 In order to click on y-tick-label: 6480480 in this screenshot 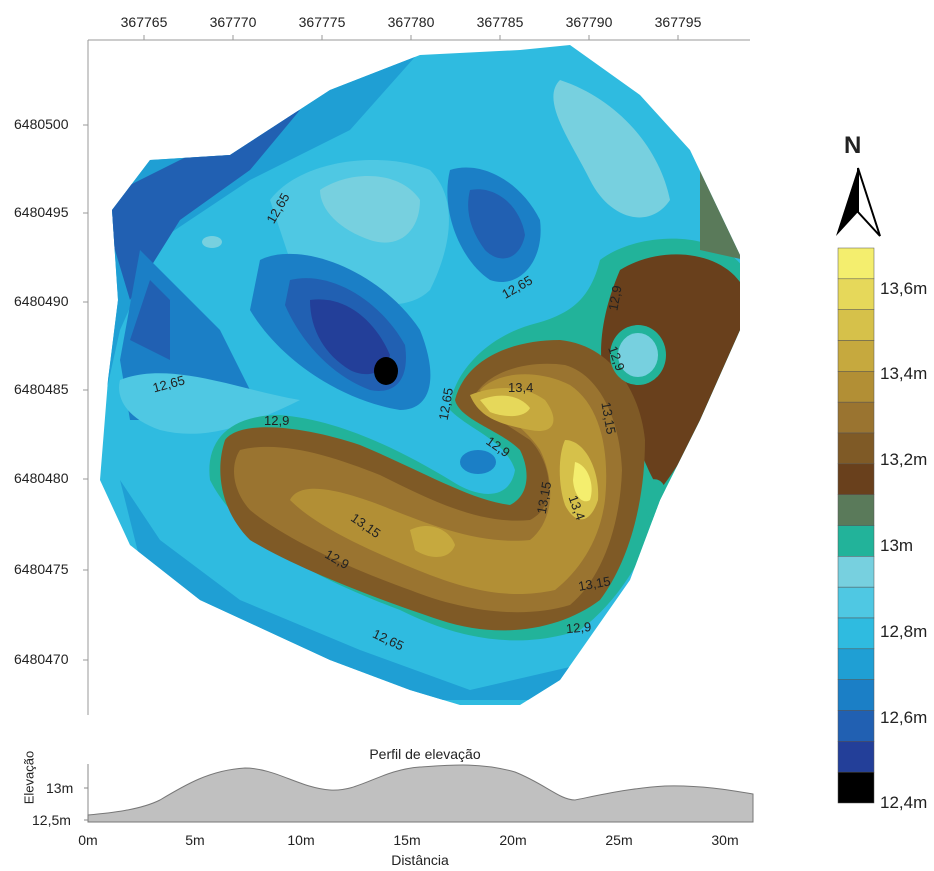, I will do `click(41, 478)`.